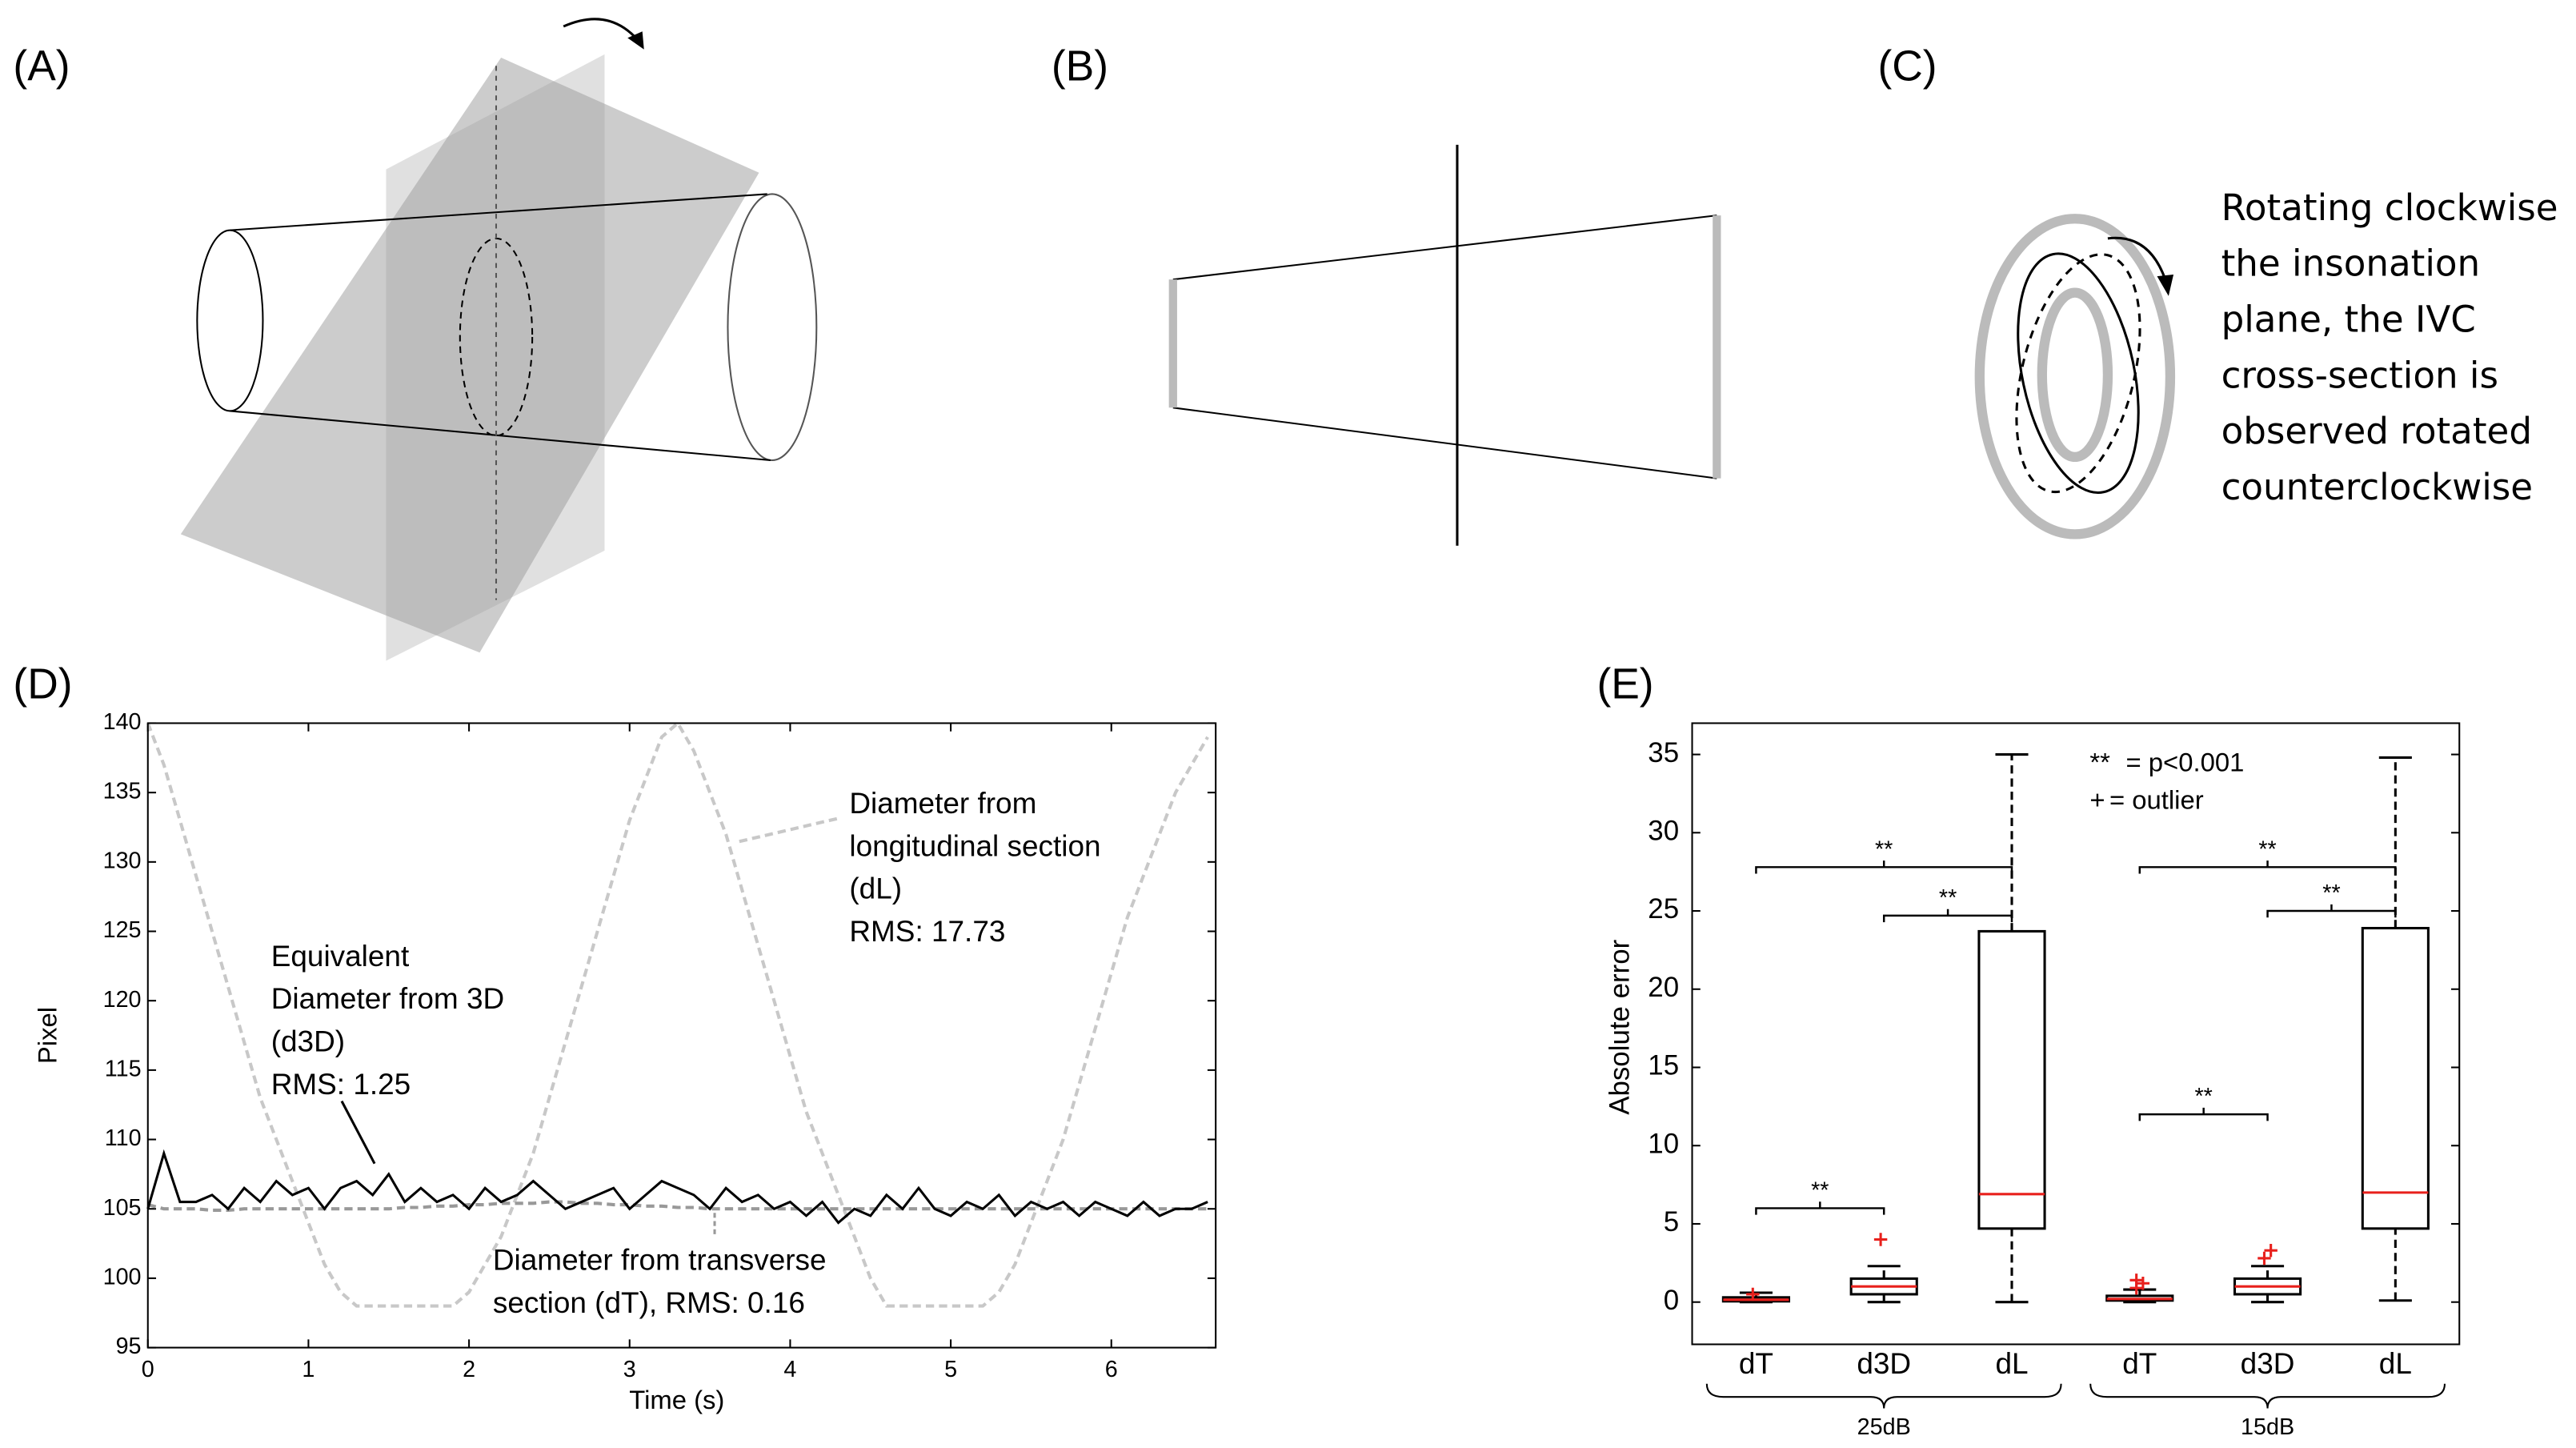  What do you see at coordinates (1671, 1300) in the screenshot?
I see `y-tick-label: 0` at bounding box center [1671, 1300].